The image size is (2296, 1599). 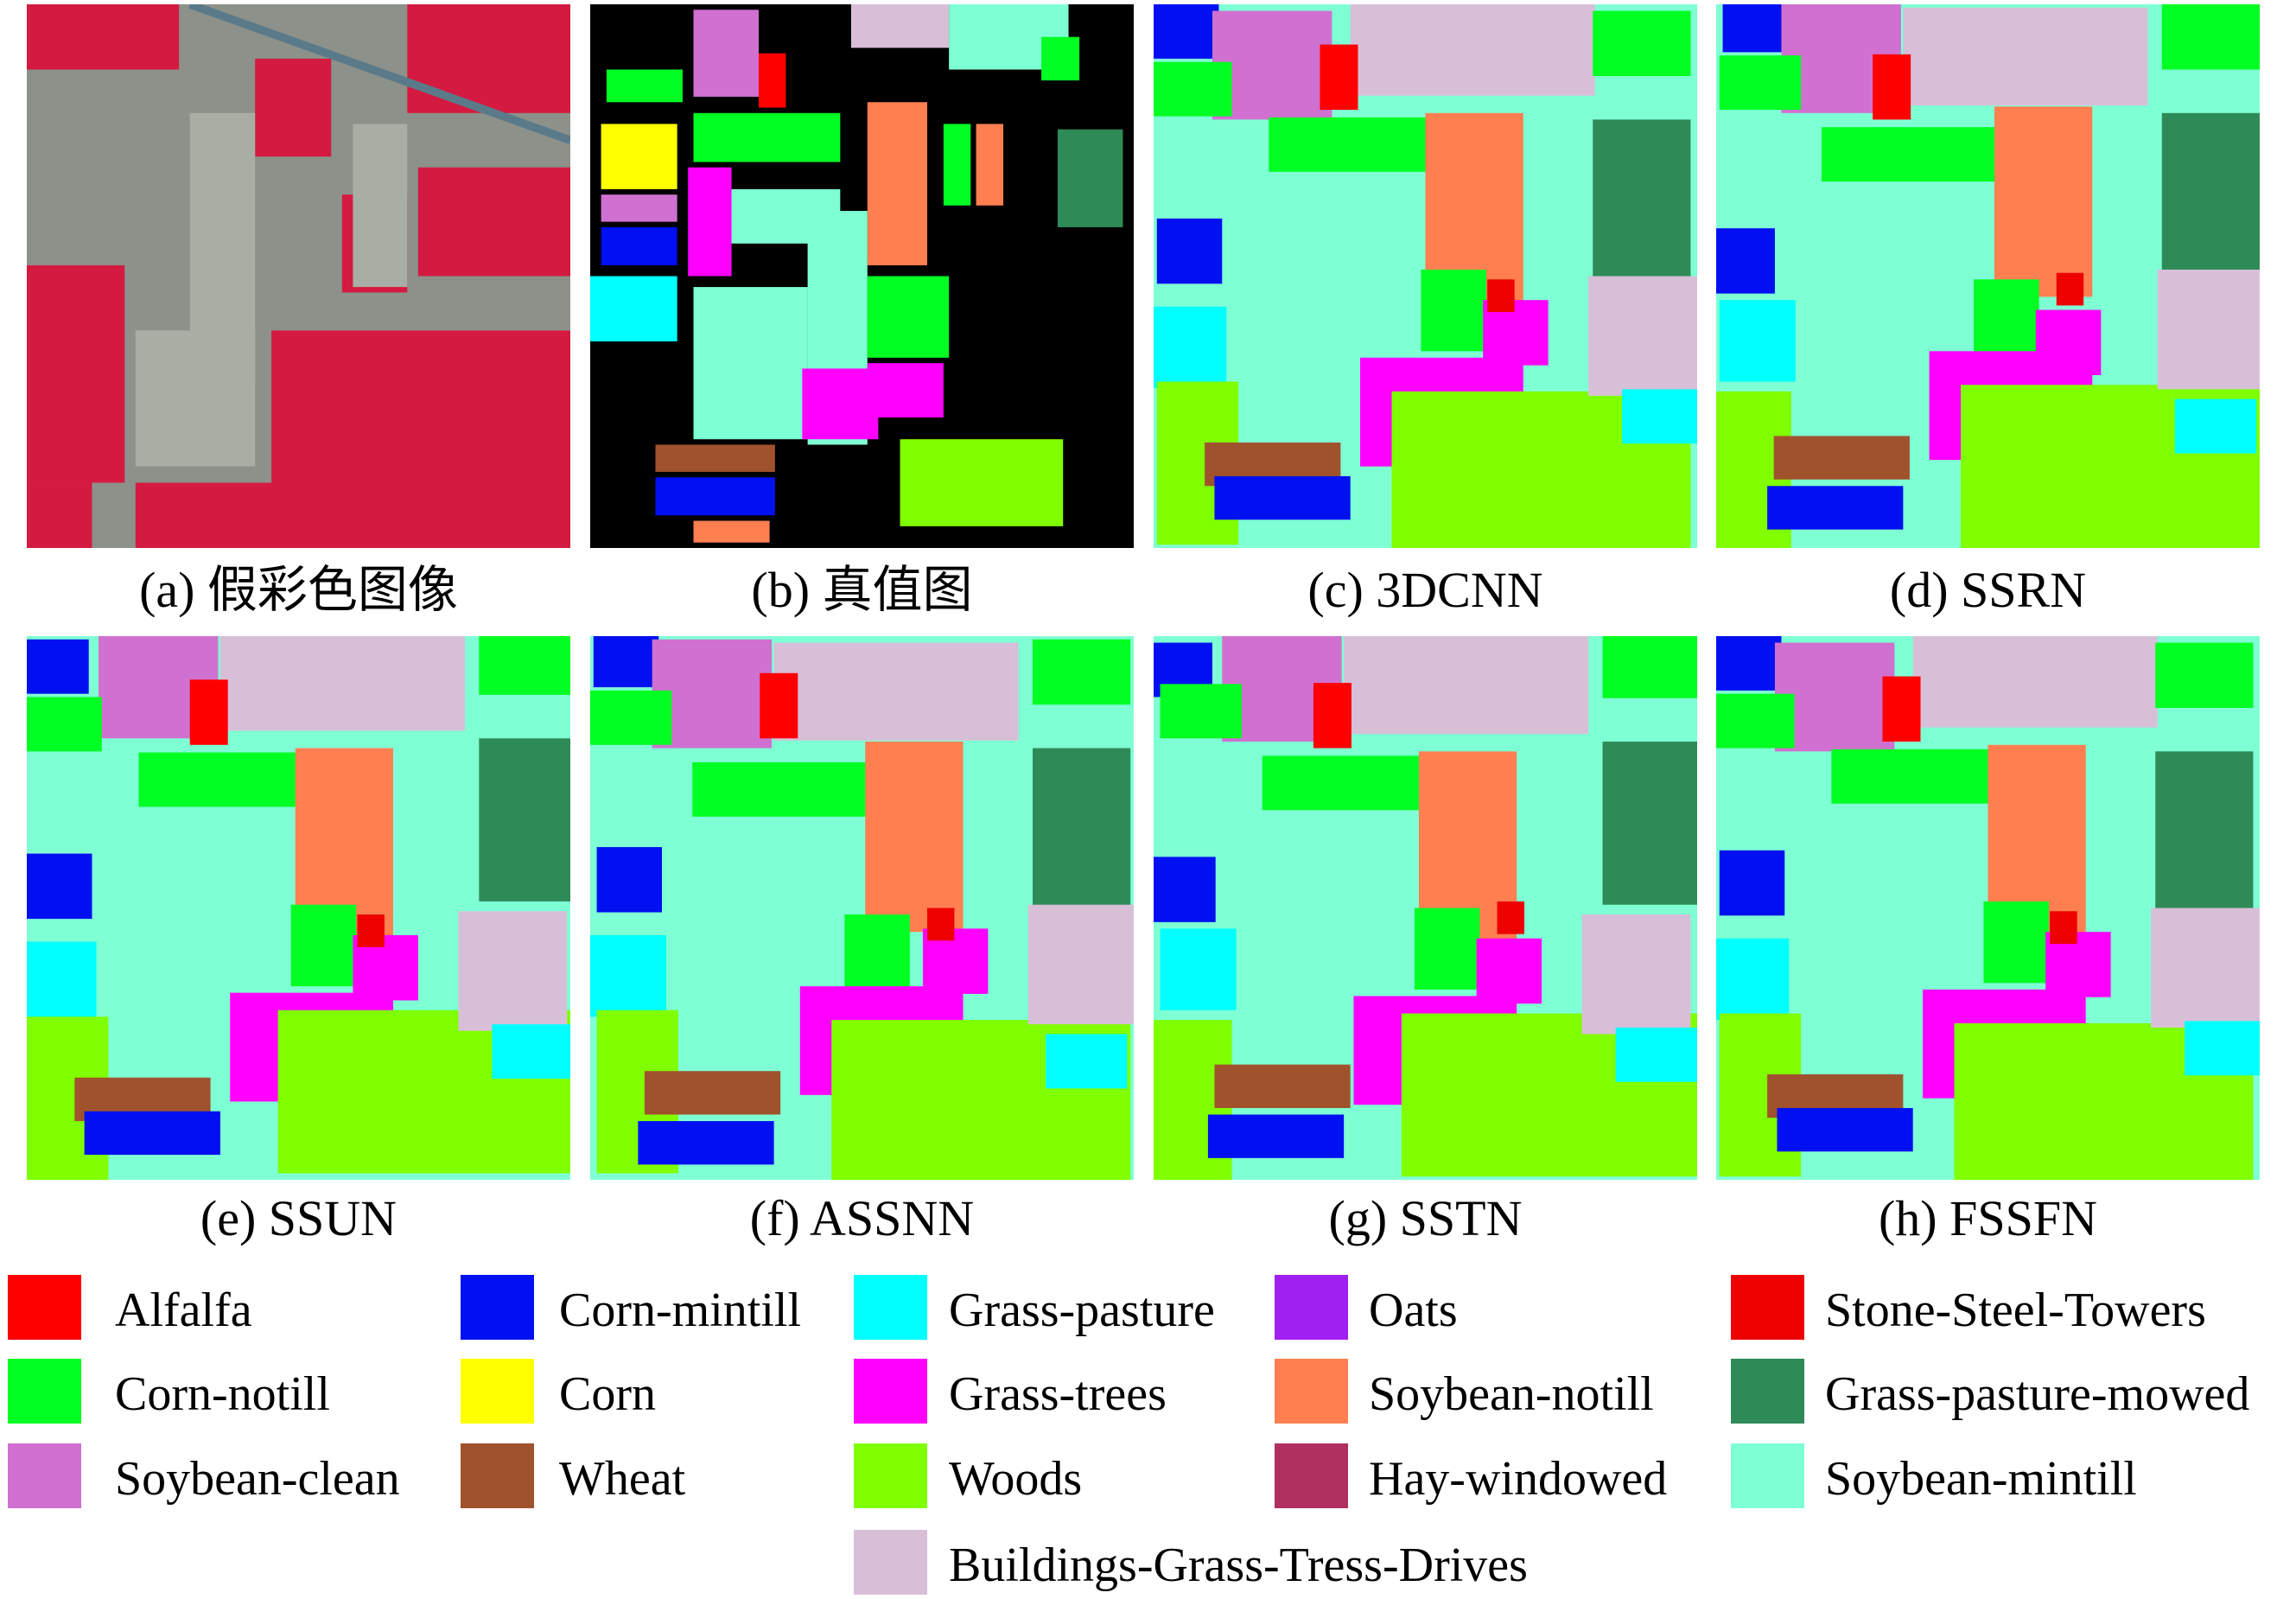 What do you see at coordinates (1413, 1311) in the screenshot?
I see `legend-label: Oats` at bounding box center [1413, 1311].